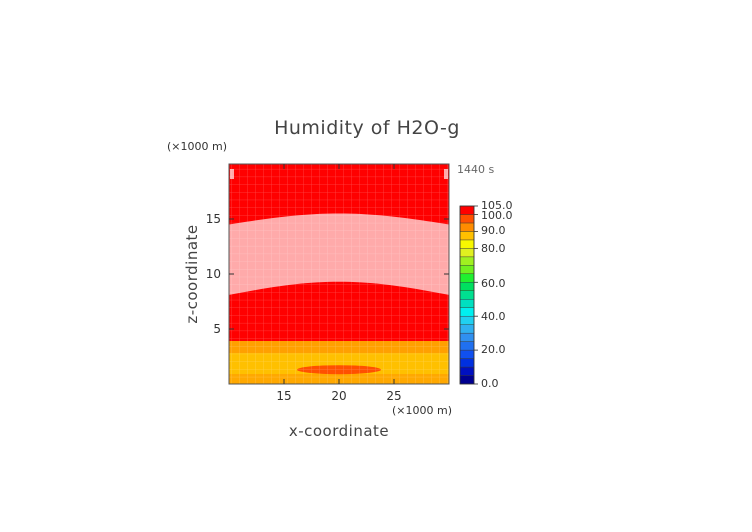 This screenshot has height=532, width=752. What do you see at coordinates (338, 396) in the screenshot?
I see `x-tick-label: 20` at bounding box center [338, 396].